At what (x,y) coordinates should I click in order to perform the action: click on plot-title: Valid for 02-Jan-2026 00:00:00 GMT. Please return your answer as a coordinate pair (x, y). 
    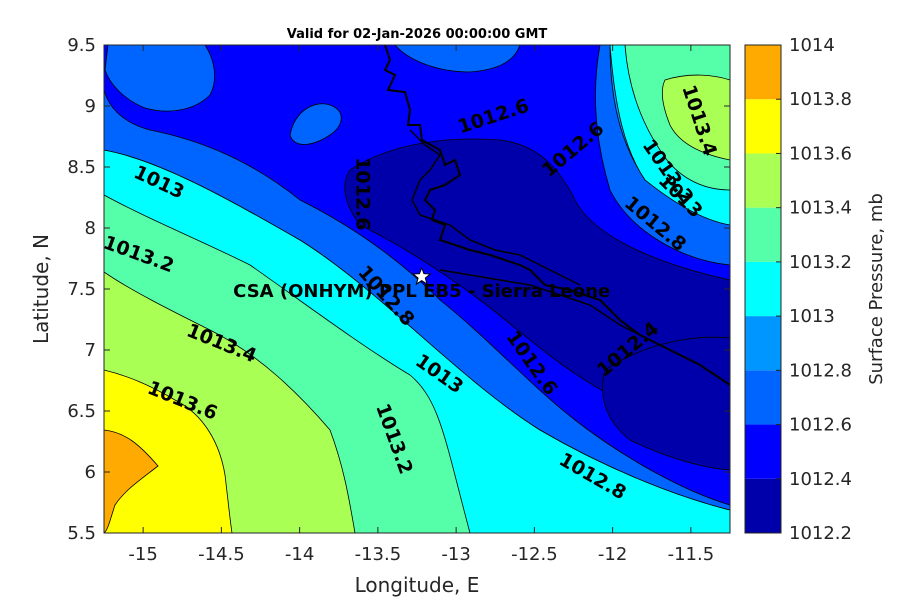
    Looking at the image, I should click on (417, 34).